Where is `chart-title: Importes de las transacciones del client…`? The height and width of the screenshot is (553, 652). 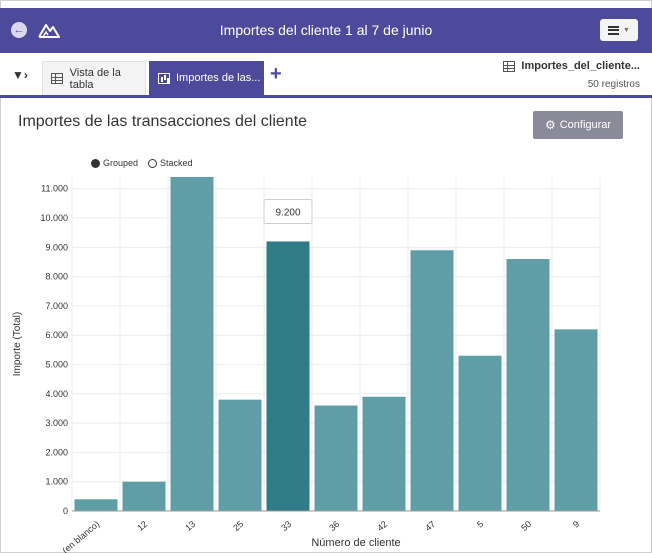
chart-title: Importes de las transacciones del client… is located at coordinates (163, 121).